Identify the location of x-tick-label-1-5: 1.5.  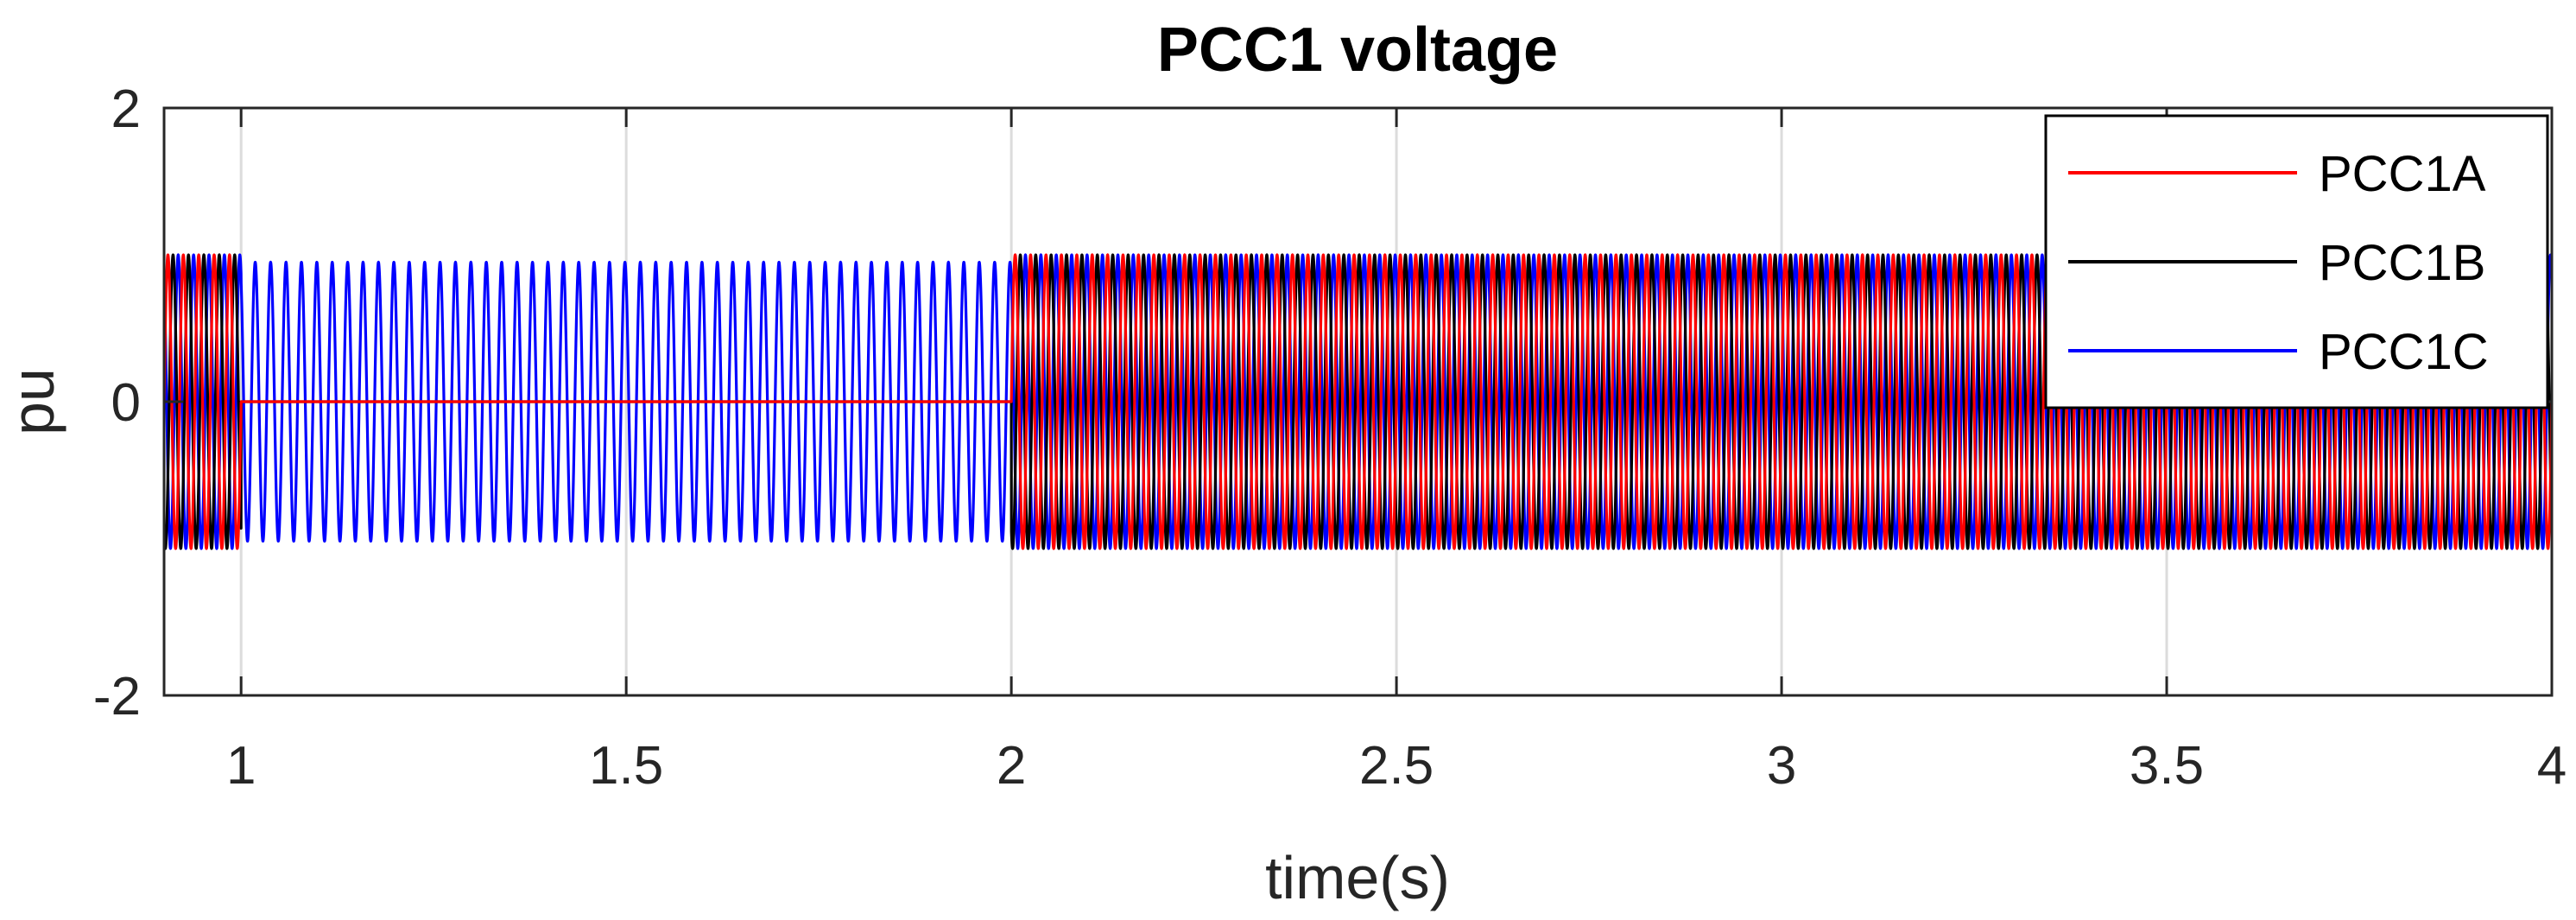
(626, 766).